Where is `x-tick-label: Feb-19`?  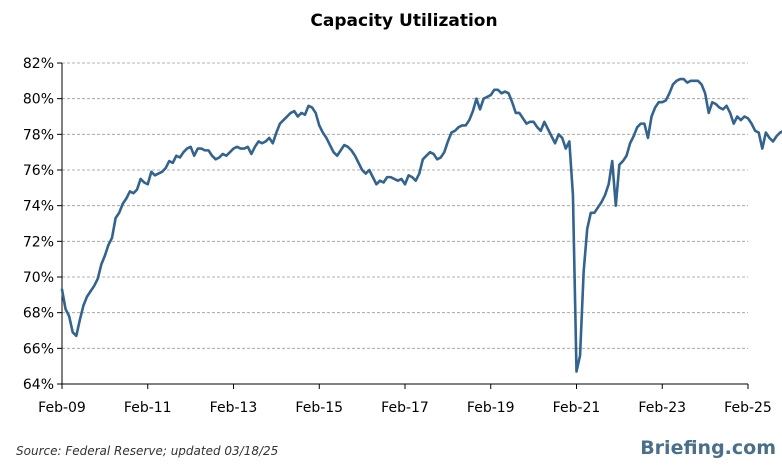 x-tick-label: Feb-19 is located at coordinates (491, 408).